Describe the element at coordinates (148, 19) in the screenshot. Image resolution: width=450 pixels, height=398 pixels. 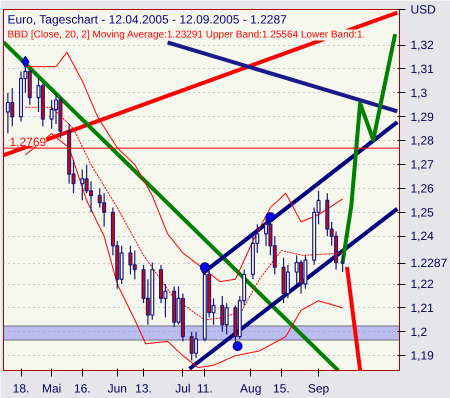
I see `chart-title: Euro, Tageschart - 12.04.2005 - 12.09.2005 - 1.2287` at that location.